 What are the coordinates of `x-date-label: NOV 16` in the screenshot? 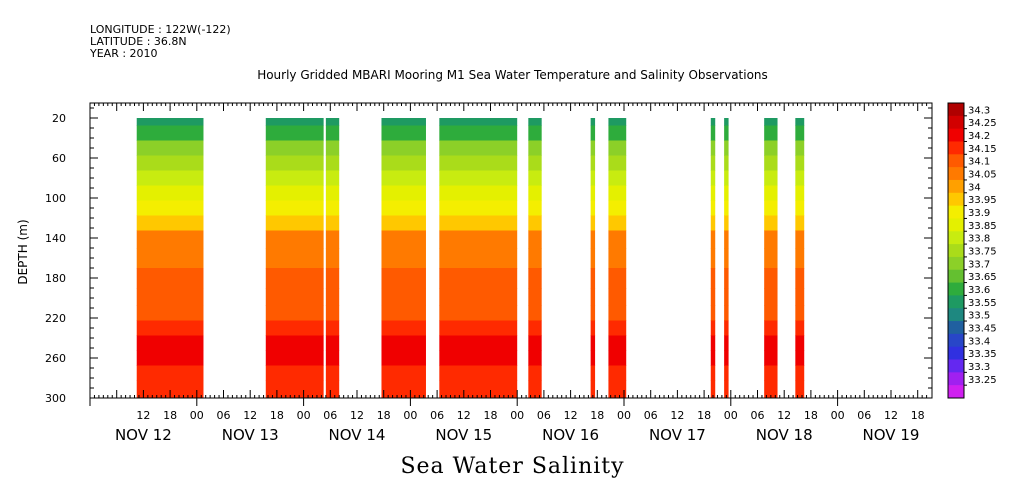 It's located at (570, 435).